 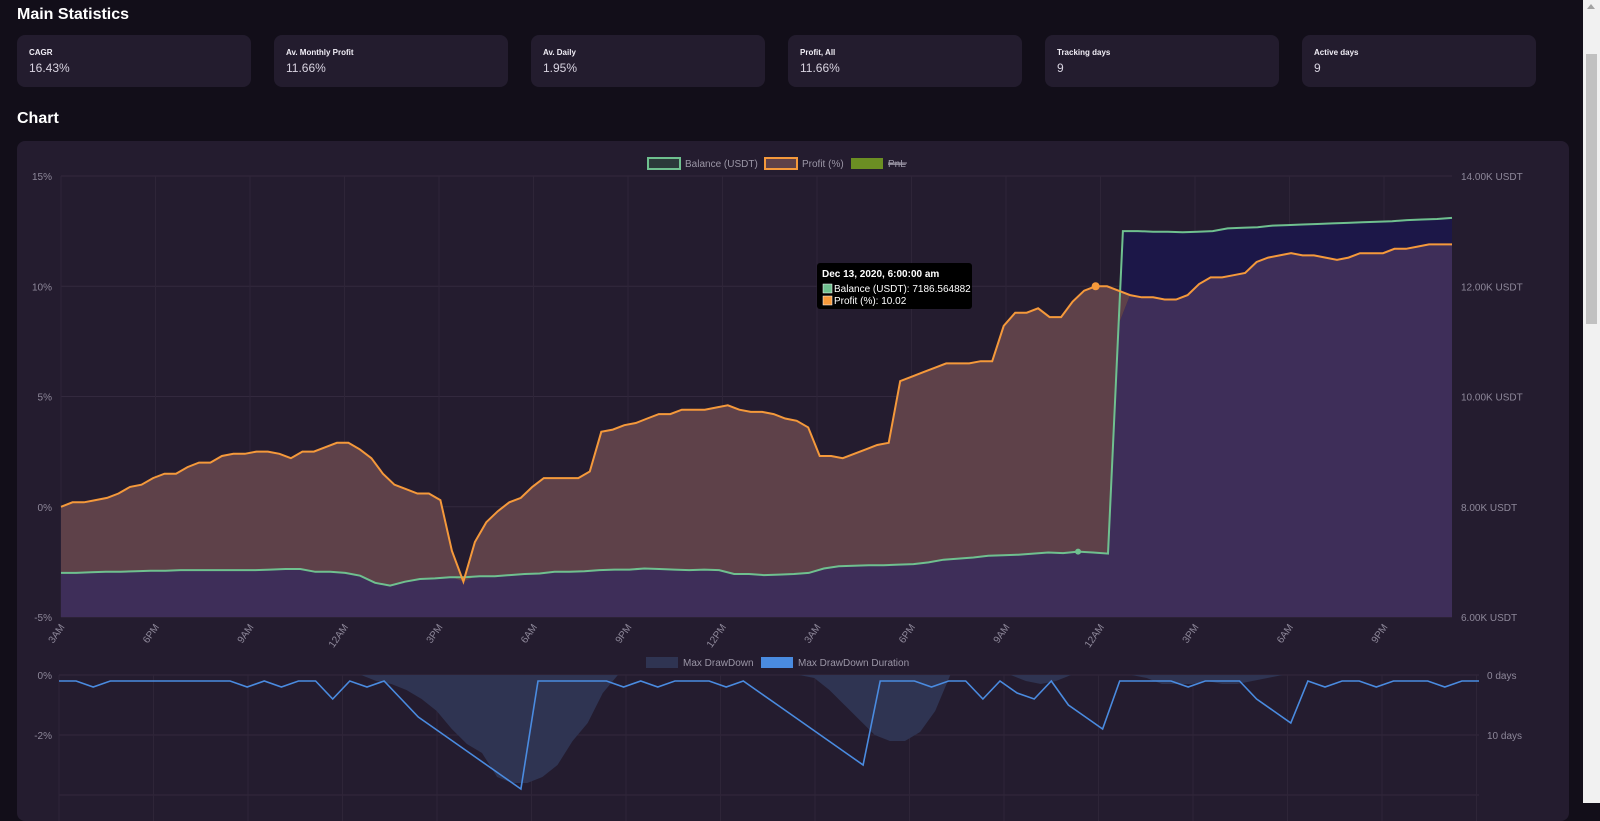 What do you see at coordinates (1489, 508) in the screenshot?
I see `y-right-tick: 8.00K USDT` at bounding box center [1489, 508].